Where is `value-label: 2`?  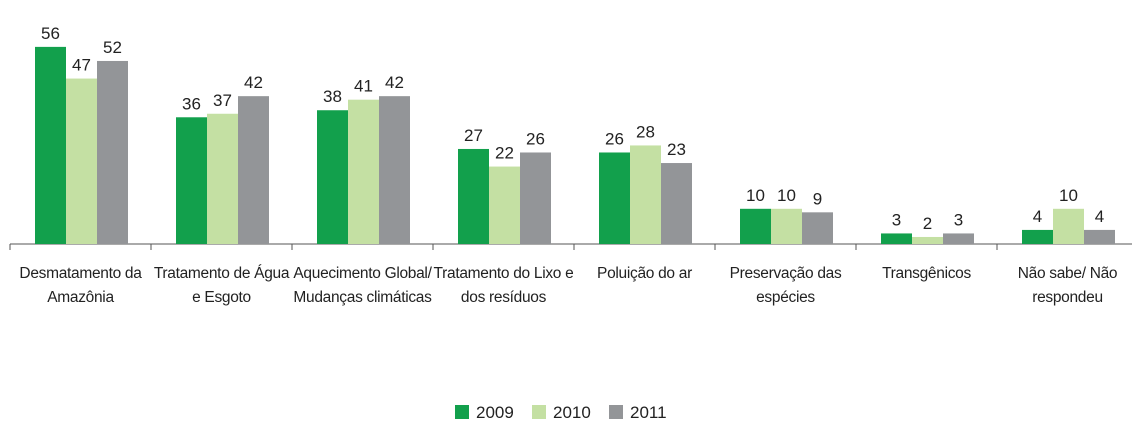
value-label: 2 is located at coordinates (927, 223).